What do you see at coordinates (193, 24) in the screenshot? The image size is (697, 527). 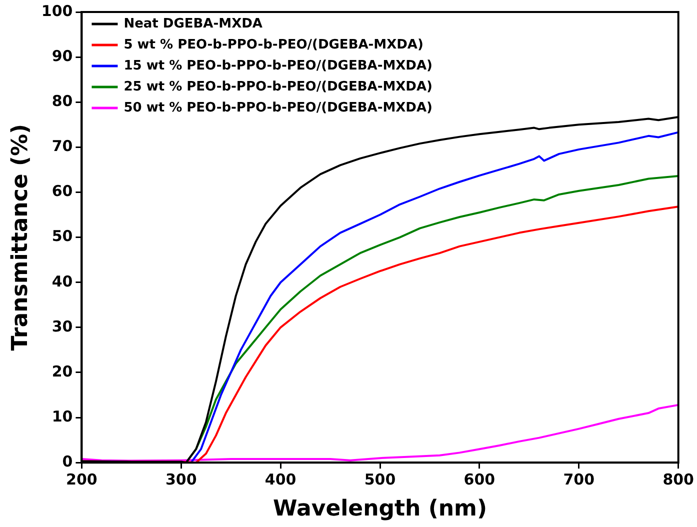 I see `legend-label: Neat DGEBA-MXDA` at bounding box center [193, 24].